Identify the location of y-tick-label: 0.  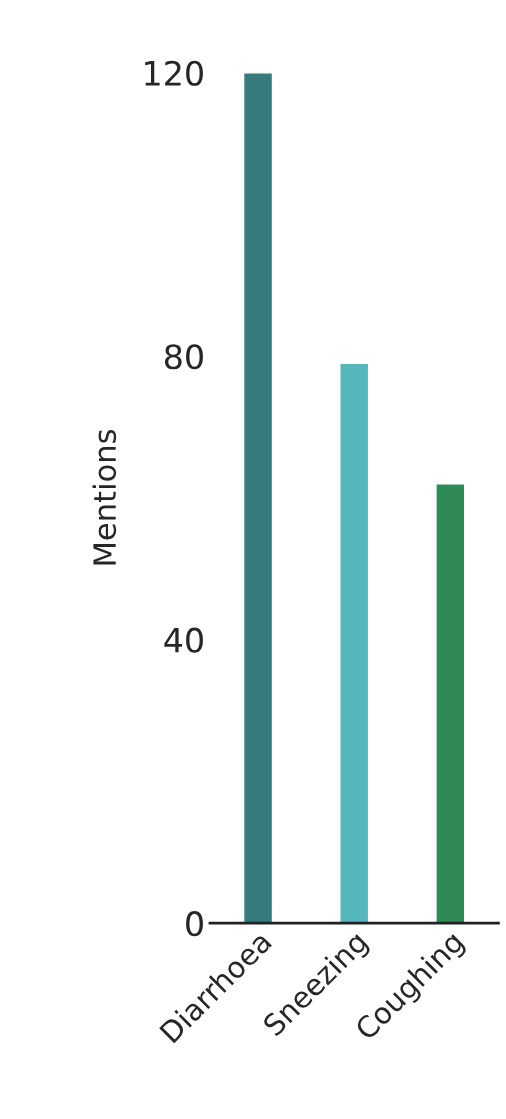
(194, 924).